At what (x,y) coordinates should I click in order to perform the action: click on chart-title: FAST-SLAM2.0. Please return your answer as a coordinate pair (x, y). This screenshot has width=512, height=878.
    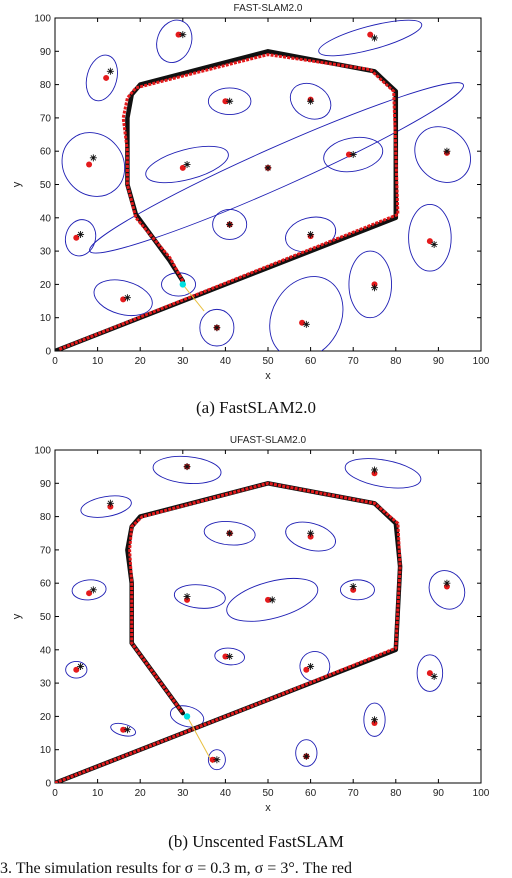
    Looking at the image, I should click on (268, 8).